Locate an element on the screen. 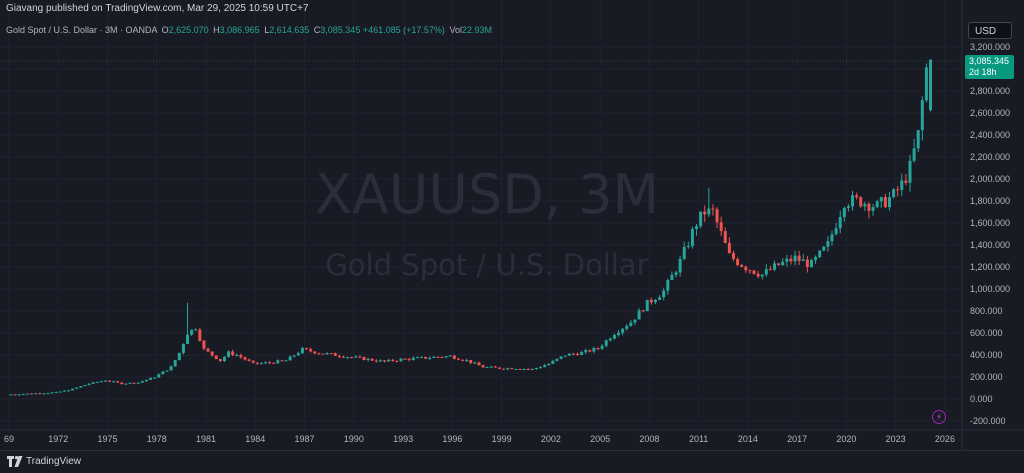  x-tick-label: 2023 is located at coordinates (896, 439).